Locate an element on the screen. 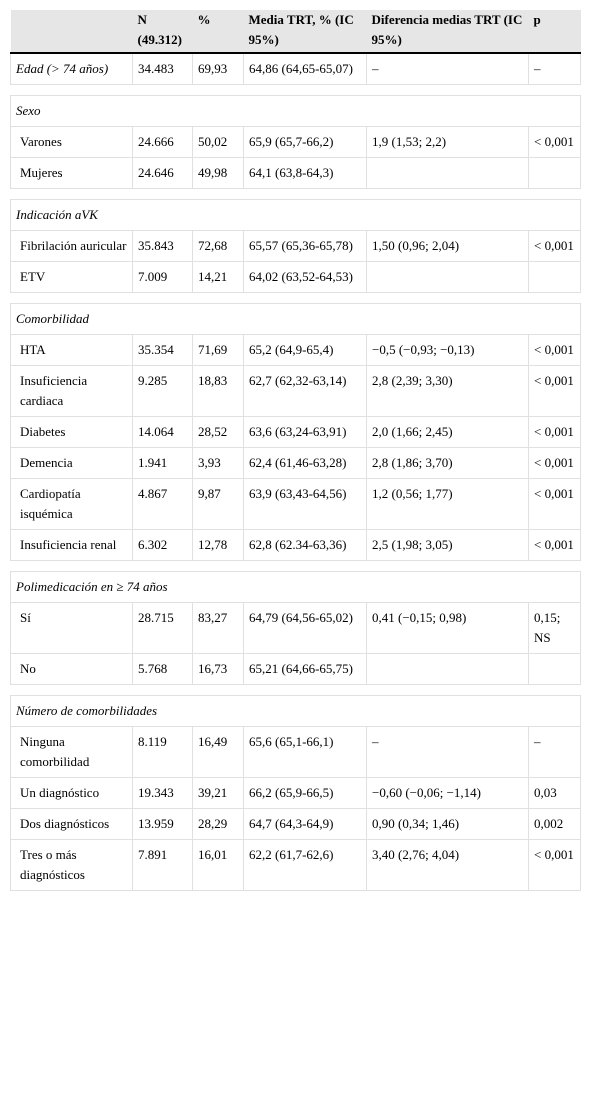  table-row: ETV 7.009 14,21 64,02 (63,52-64,53) is located at coordinates (295, 277).